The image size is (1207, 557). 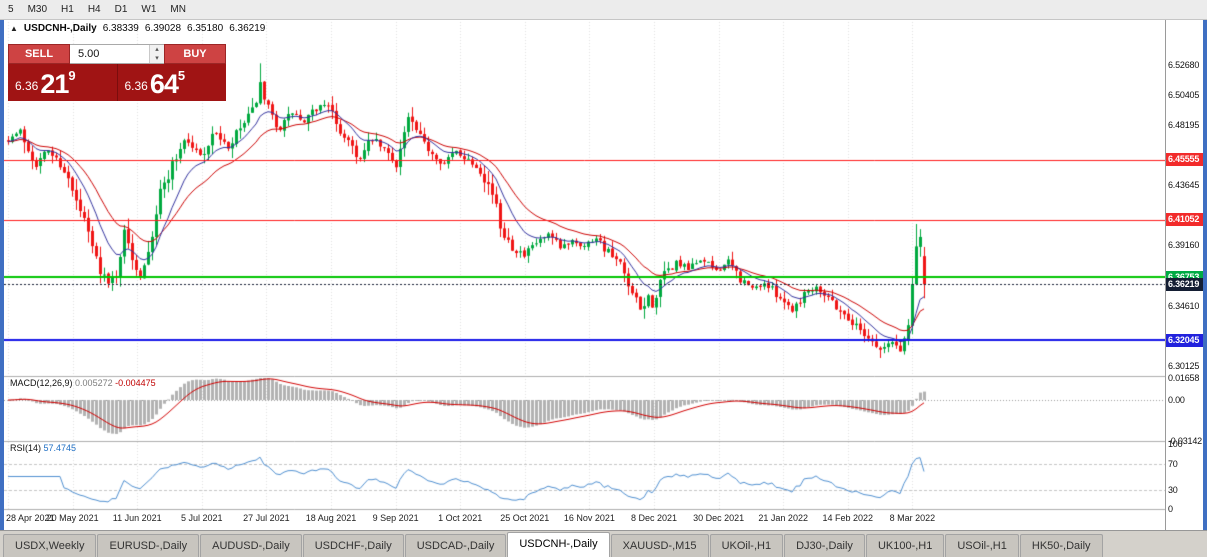 What do you see at coordinates (72, 75) in the screenshot?
I see `sell-price-sup: 9` at bounding box center [72, 75].